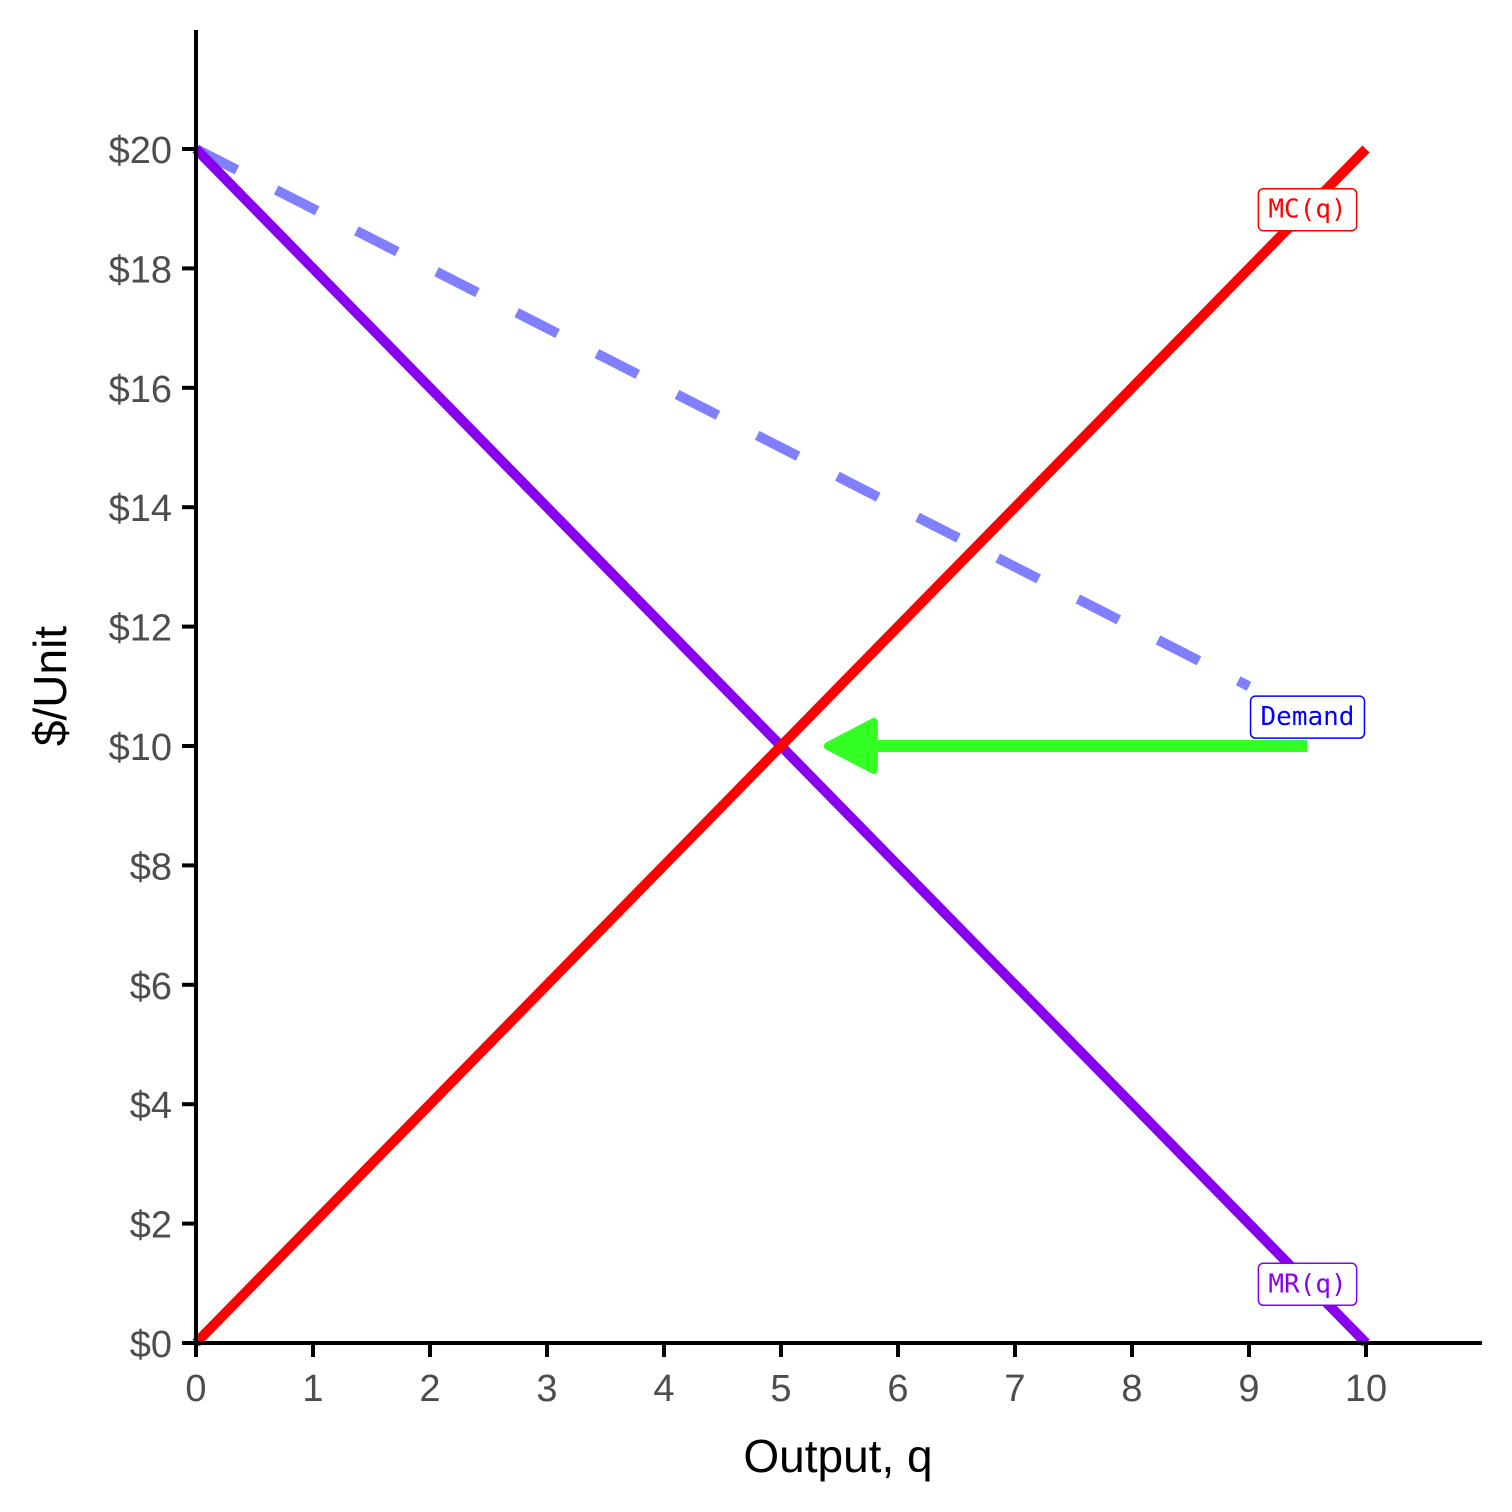 This screenshot has width=1512, height=1512. I want to click on demand-label-box, so click(1307, 717).